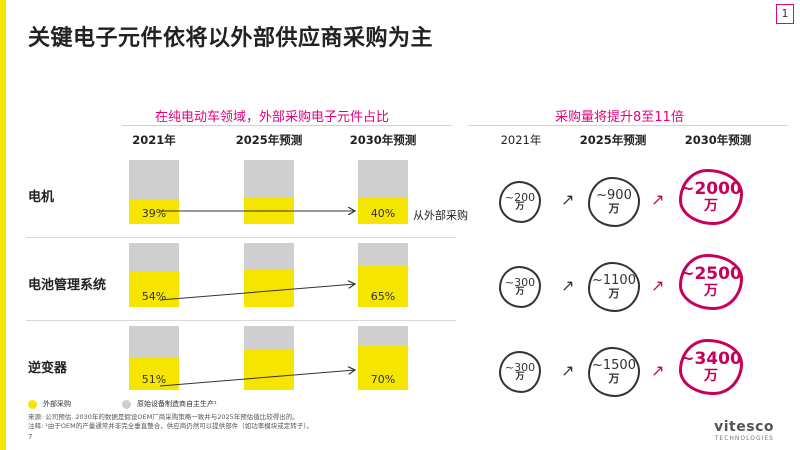 The image size is (800, 450). I want to click on page-title: 关键电子元件依将以外部供应商采购为主, so click(231, 38).